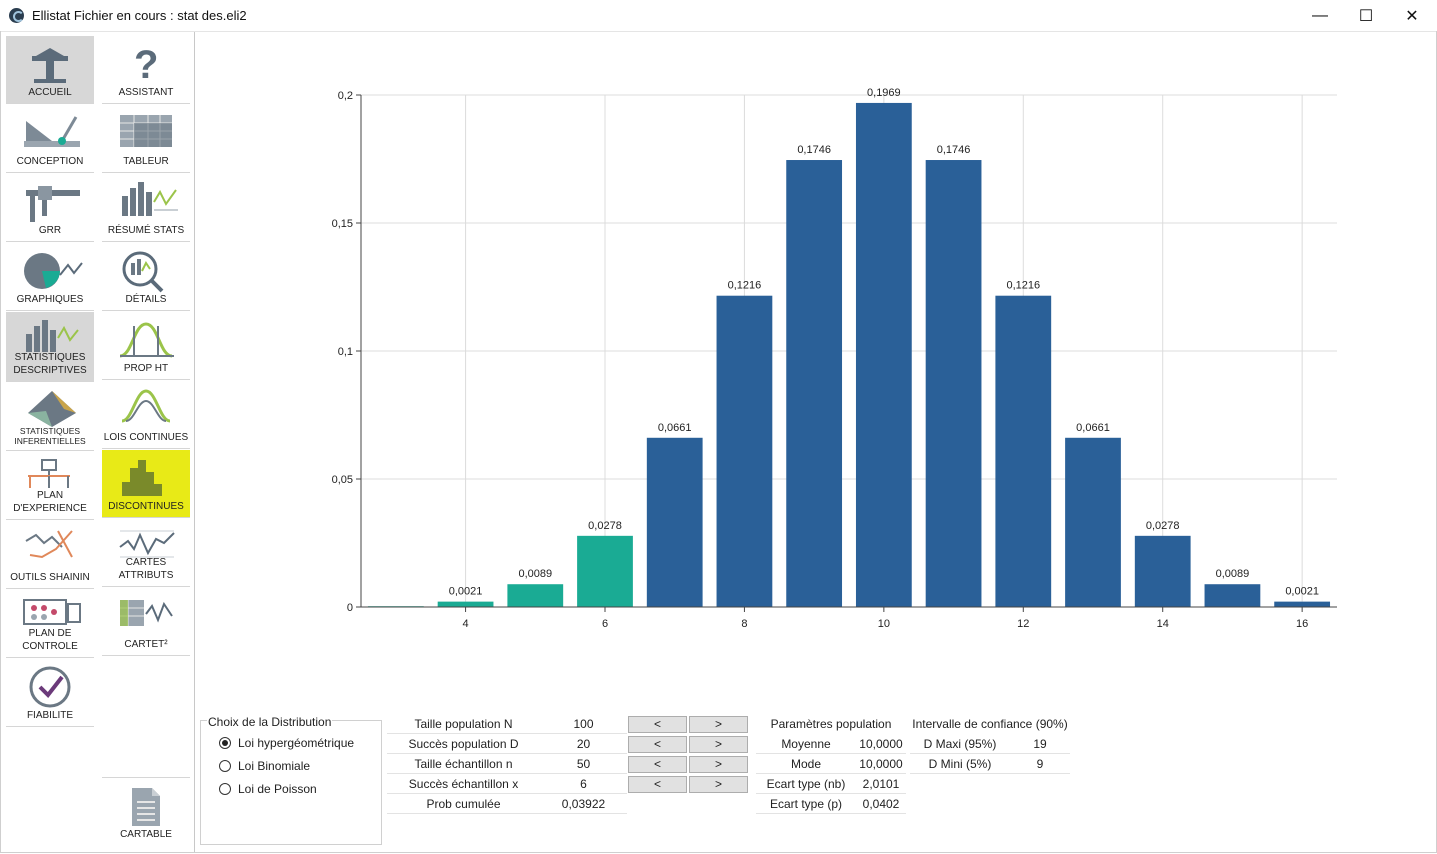 The height and width of the screenshot is (854, 1437). I want to click on nav-assistant-label: ASSISTANT, so click(146, 92).